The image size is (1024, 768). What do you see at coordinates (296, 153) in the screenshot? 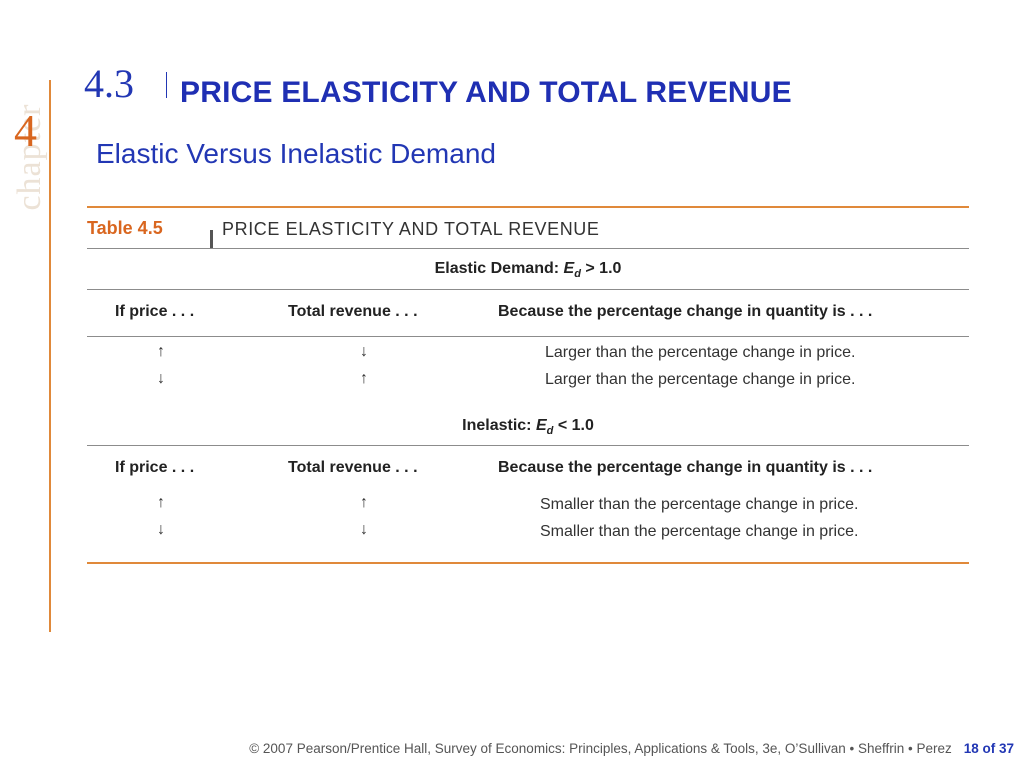
I see `slide-subtitle: Elastic Versus Inelastic Demand` at bounding box center [296, 153].